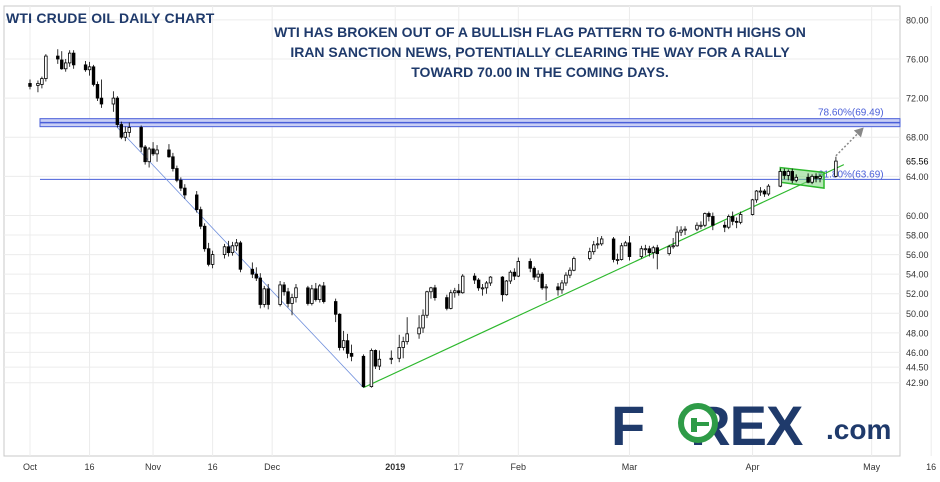  I want to click on y-tick-label: 60.00, so click(917, 216).